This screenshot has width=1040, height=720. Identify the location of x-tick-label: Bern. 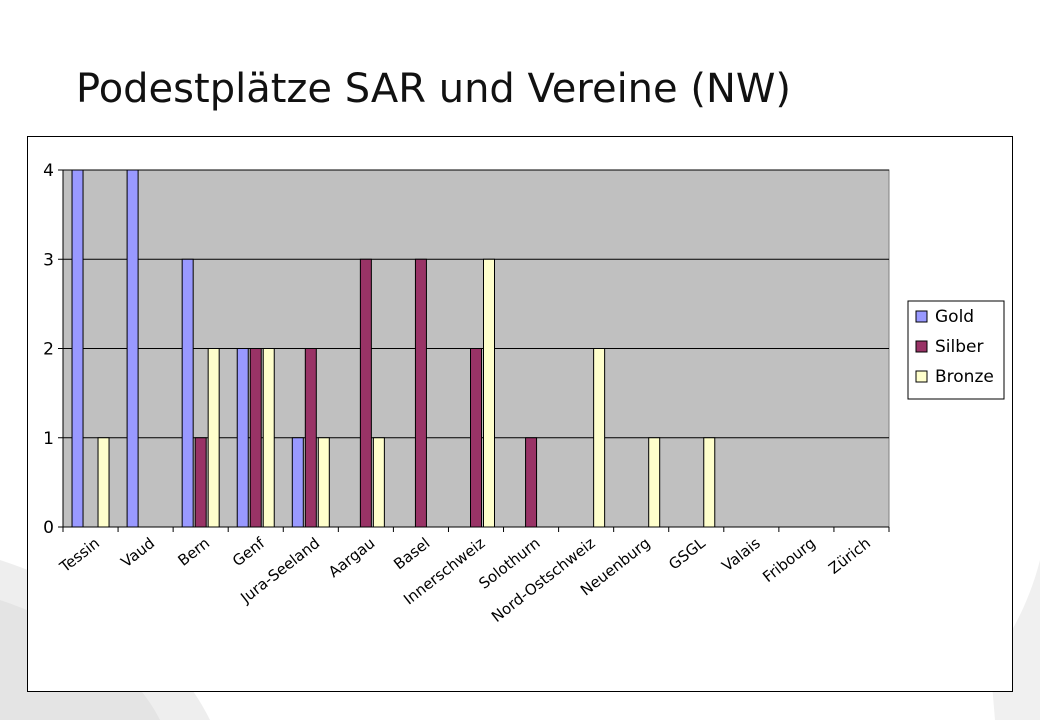
(194, 552).